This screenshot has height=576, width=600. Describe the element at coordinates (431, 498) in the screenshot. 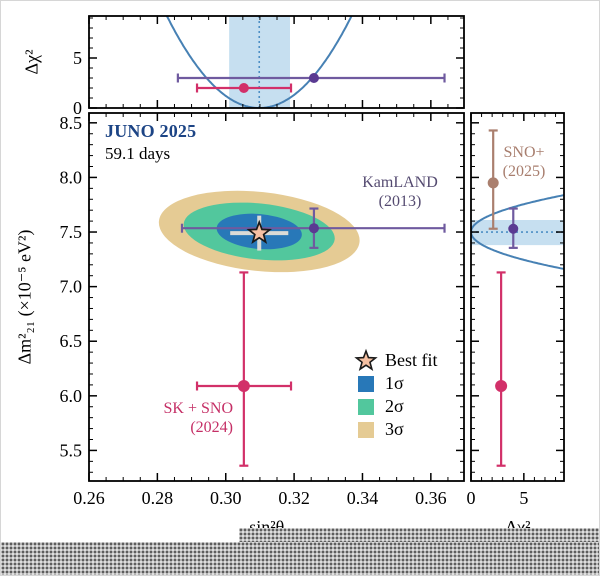

I see `x-tick-main-5: 0.36` at that location.